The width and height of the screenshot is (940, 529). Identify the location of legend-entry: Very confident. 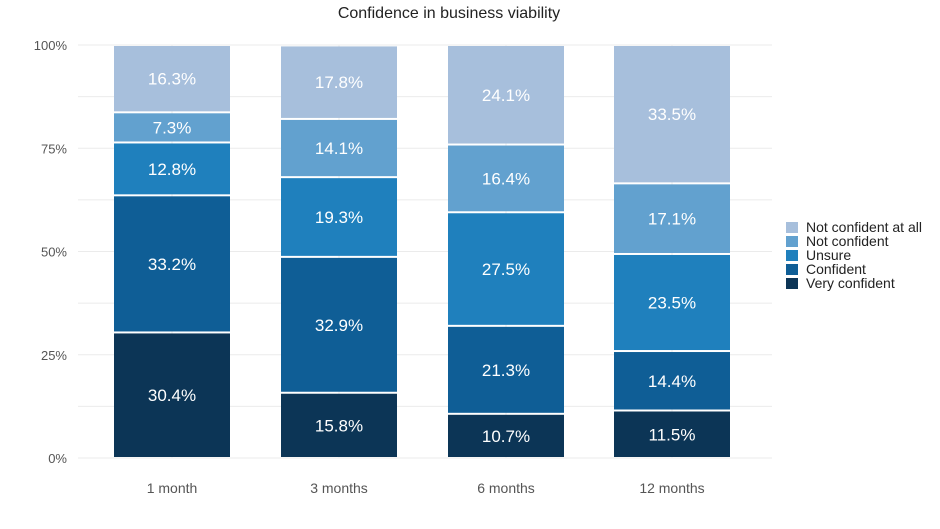
(850, 283).